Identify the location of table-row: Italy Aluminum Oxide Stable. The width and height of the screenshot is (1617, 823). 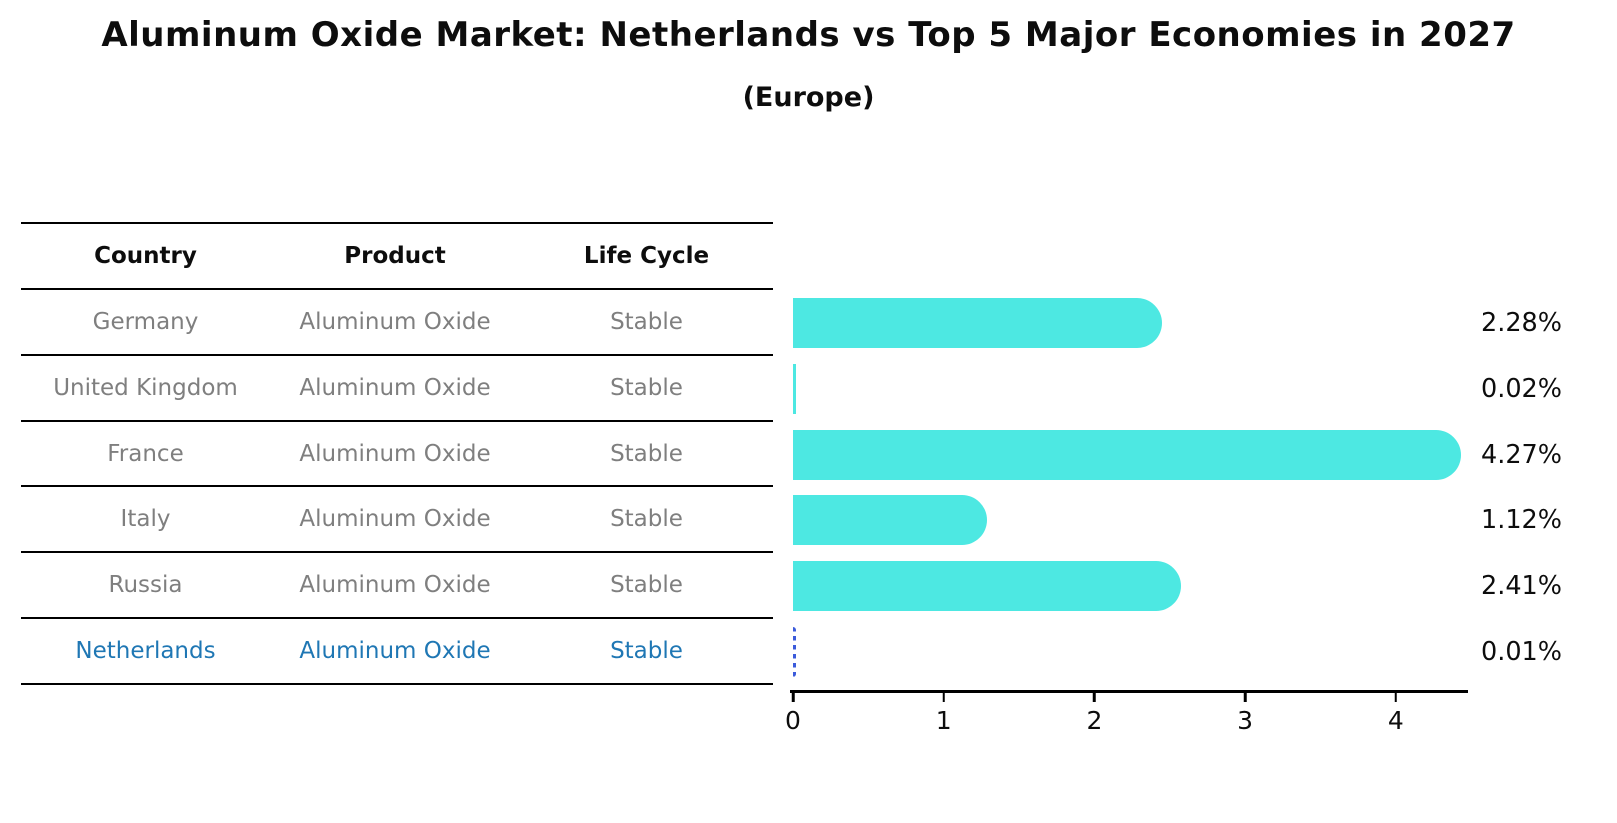
(397, 520).